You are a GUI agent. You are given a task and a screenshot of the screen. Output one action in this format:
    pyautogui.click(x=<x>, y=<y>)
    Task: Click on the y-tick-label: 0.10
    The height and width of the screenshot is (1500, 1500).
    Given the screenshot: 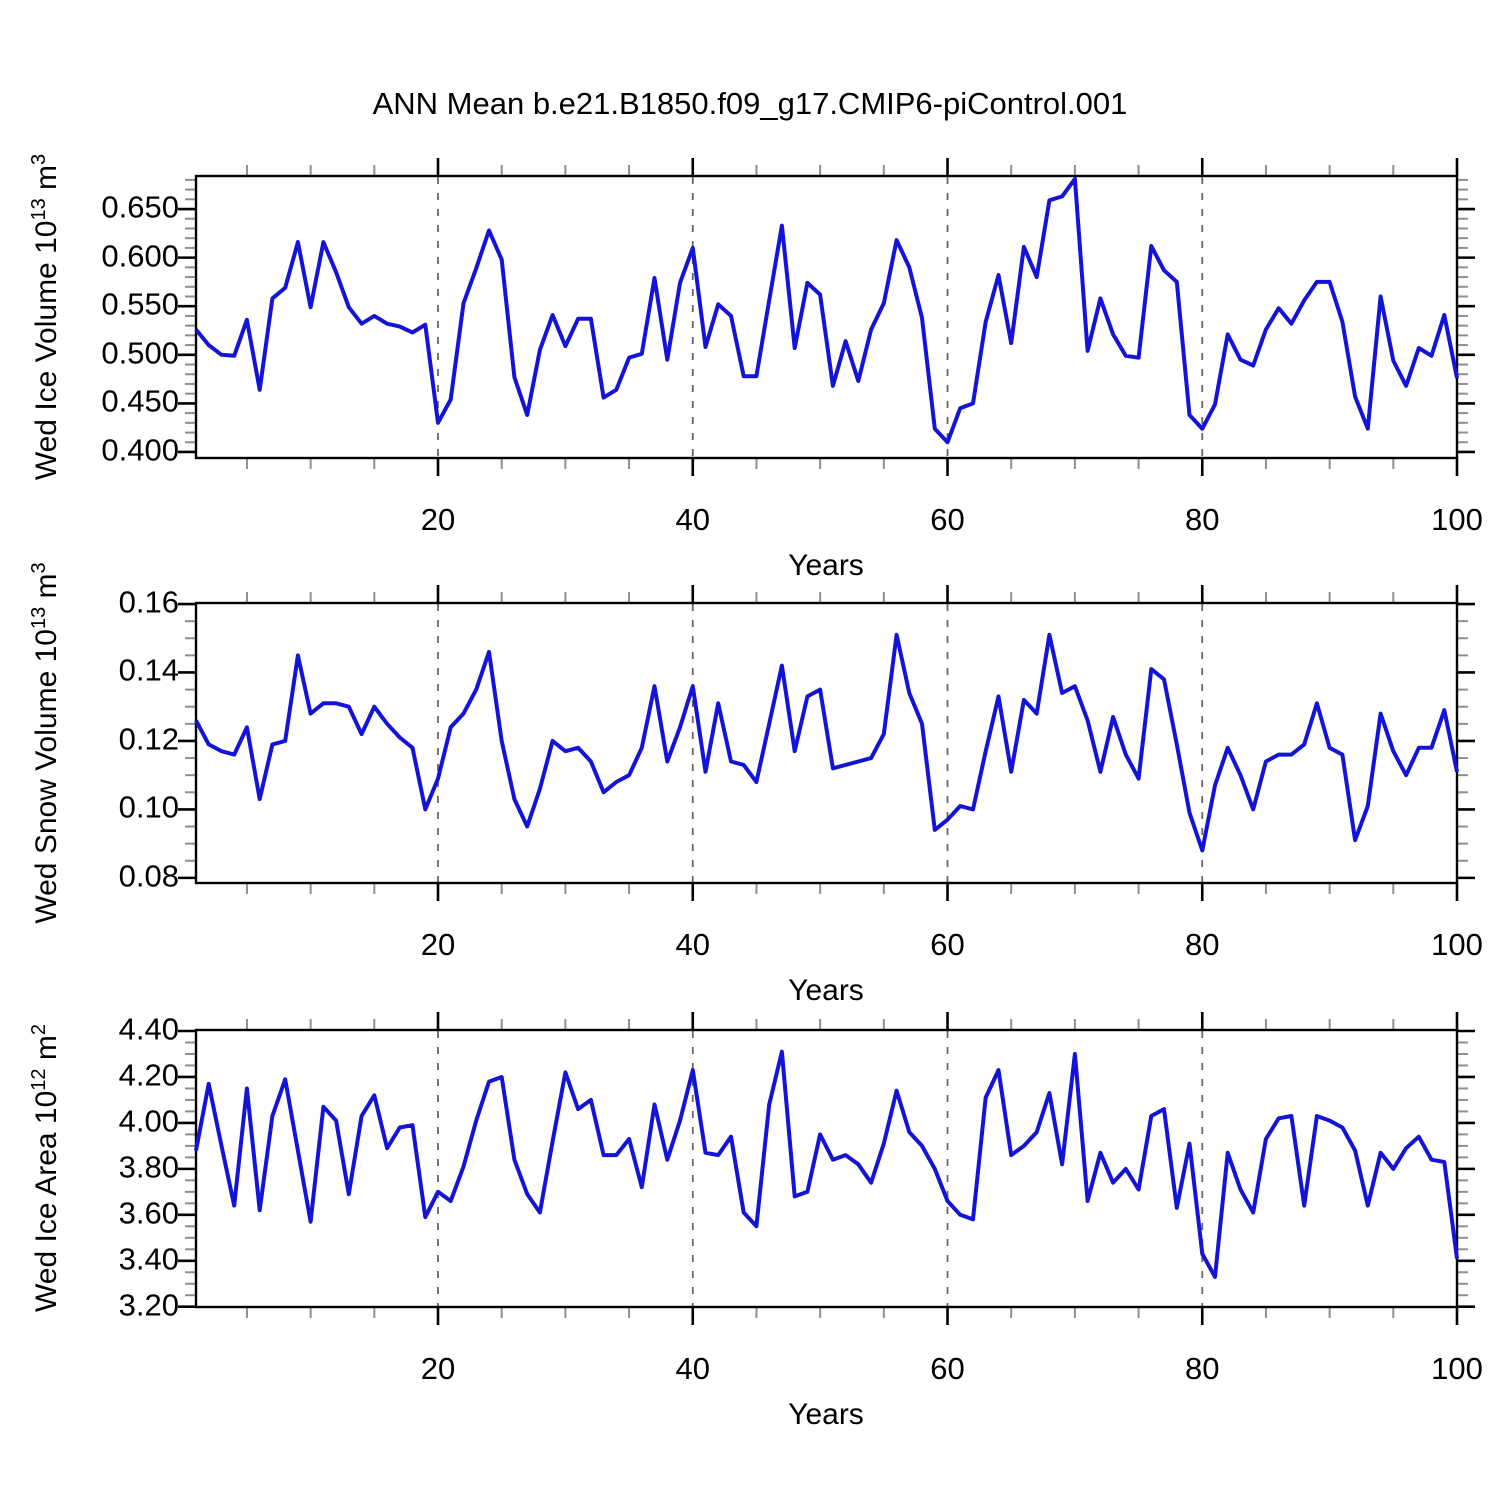 What is the action you would take?
    pyautogui.click(x=148, y=807)
    